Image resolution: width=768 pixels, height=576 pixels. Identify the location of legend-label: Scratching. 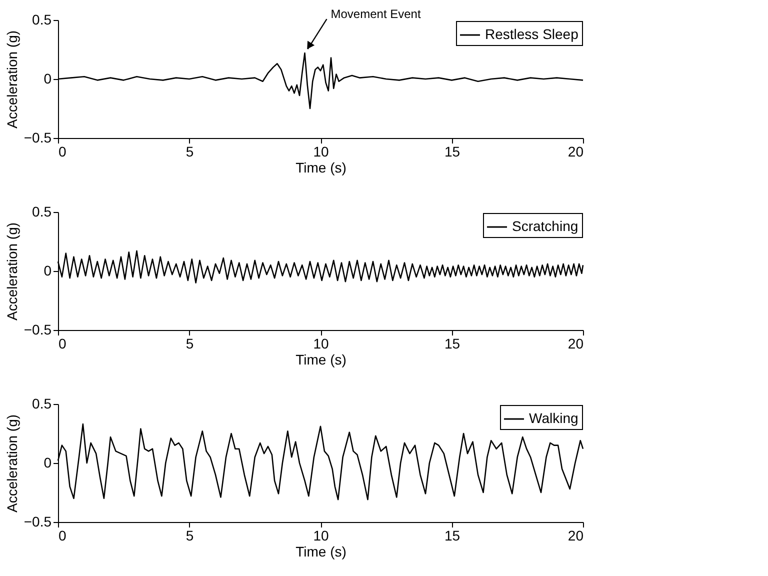
(545, 226).